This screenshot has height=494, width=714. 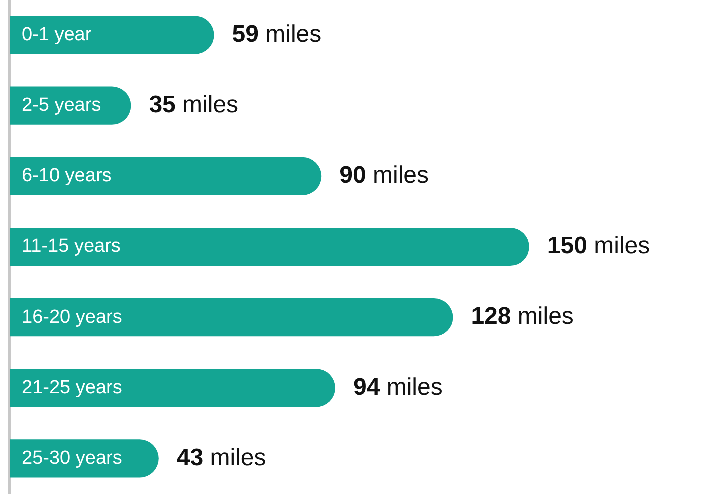 I want to click on y-tick-label: 2-5 years, so click(x=62, y=105).